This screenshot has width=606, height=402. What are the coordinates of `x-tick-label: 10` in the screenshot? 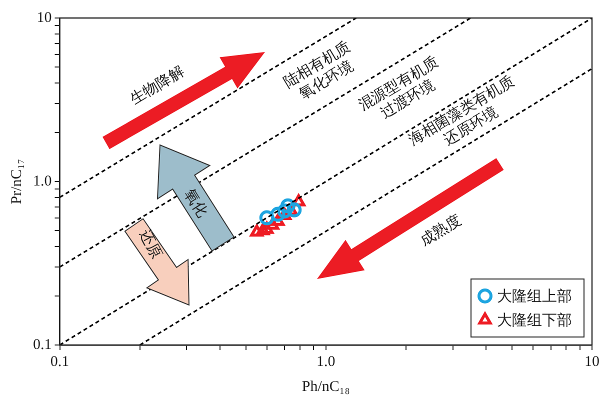 It's located at (592, 362).